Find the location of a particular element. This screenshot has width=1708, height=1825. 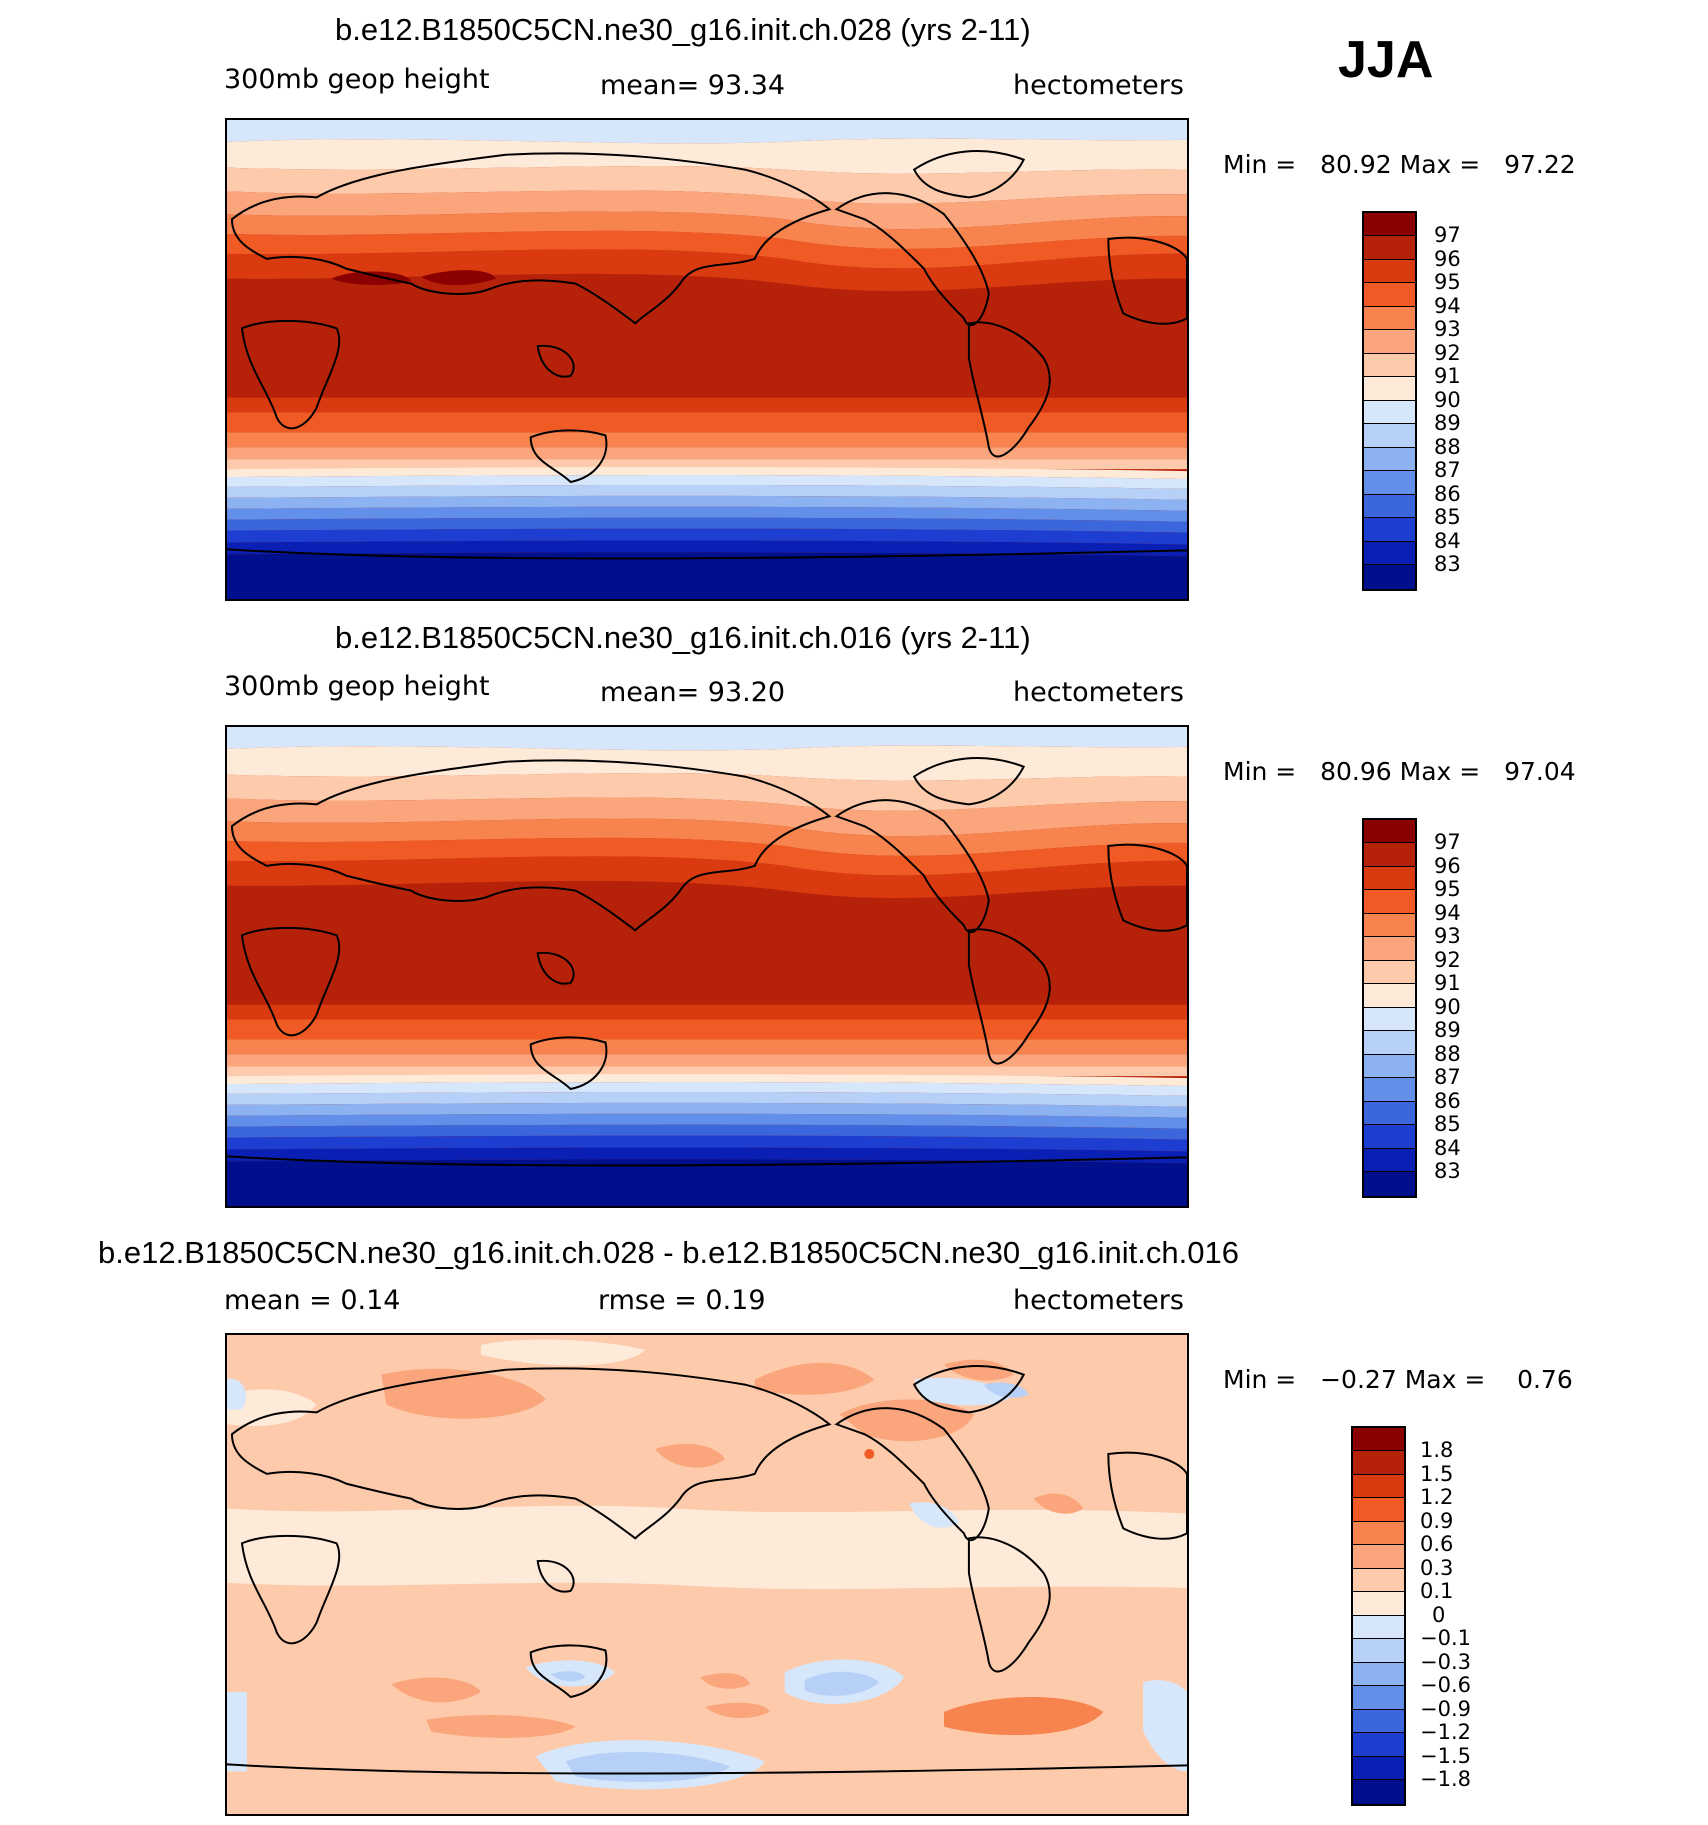

panel3-minmax: Min = −0.27 Max = 0.76 is located at coordinates (1398, 1379).